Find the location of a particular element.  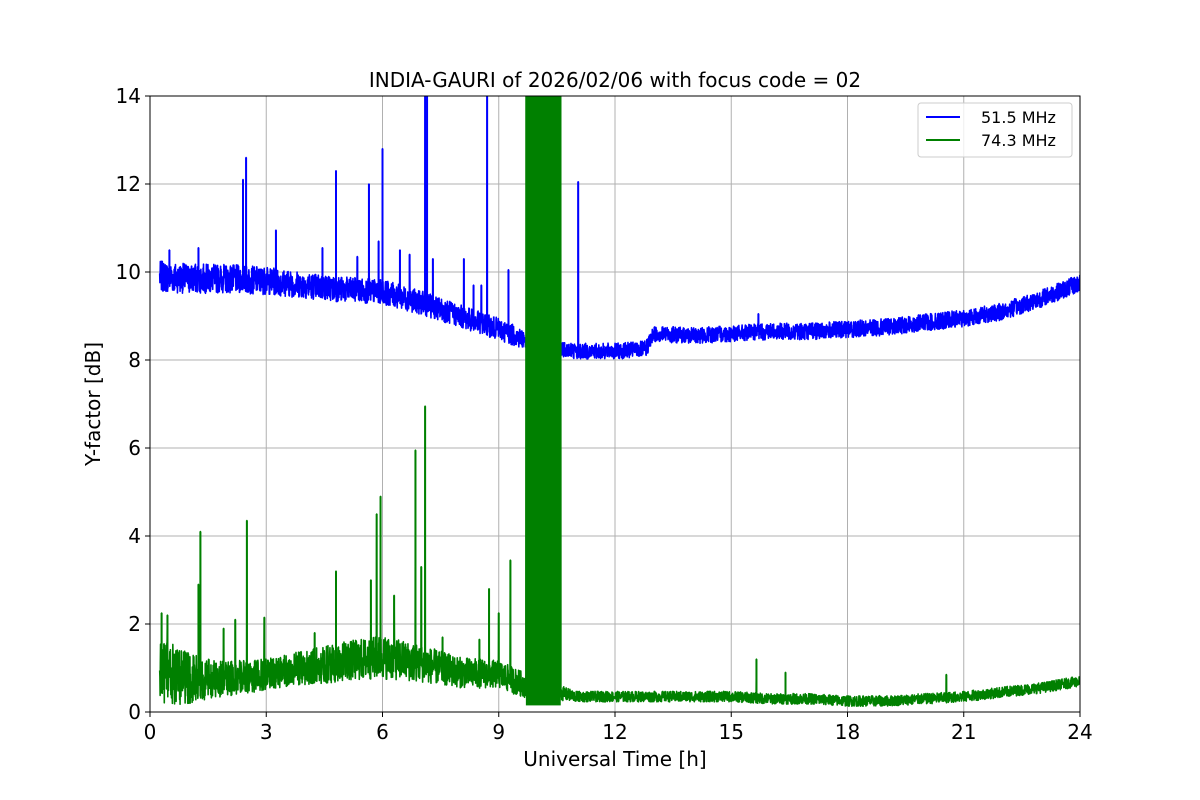

y-tick-label: 8 is located at coordinates (134, 360).